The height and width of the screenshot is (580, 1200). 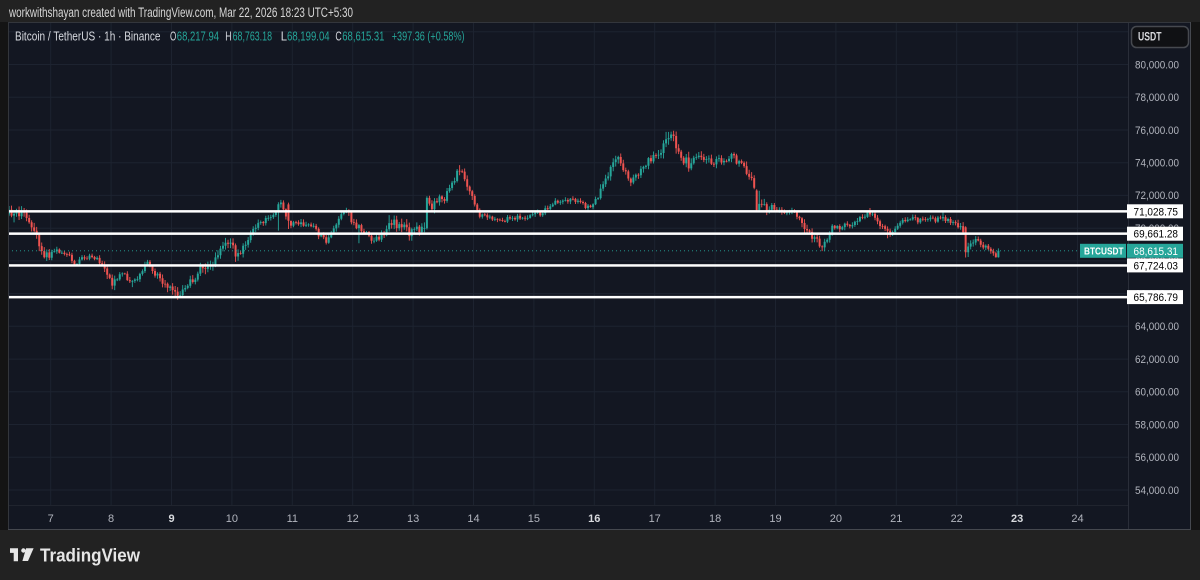 I want to click on svg-text: 69,661.28, so click(x=1156, y=235).